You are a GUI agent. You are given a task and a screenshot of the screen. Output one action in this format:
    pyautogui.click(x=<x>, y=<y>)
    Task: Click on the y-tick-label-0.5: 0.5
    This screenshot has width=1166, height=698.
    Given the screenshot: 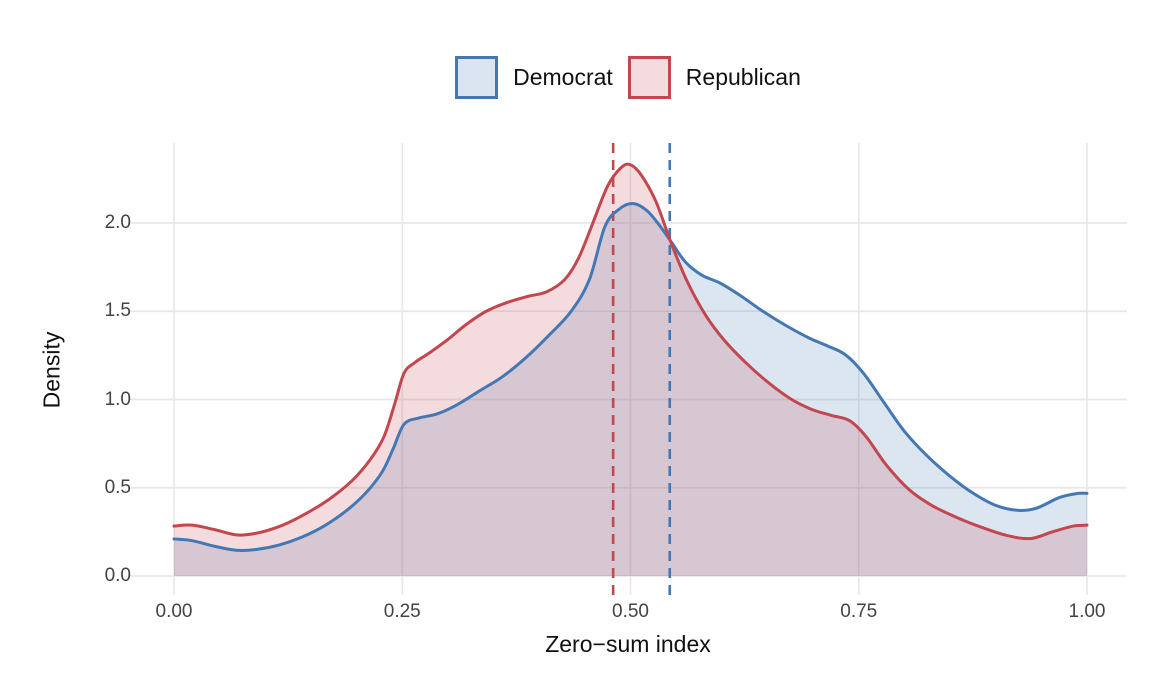 What is the action you would take?
    pyautogui.click(x=117, y=487)
    